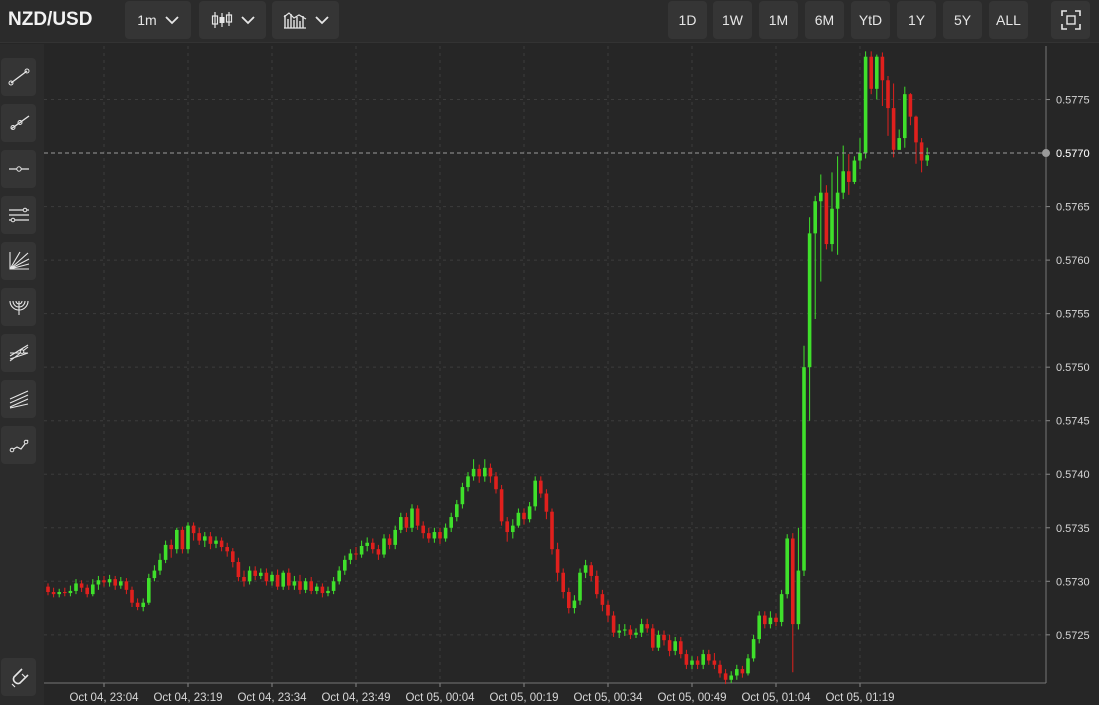 This screenshot has height=705, width=1099. What do you see at coordinates (18, 353) in the screenshot?
I see `pitchfork-tool` at bounding box center [18, 353].